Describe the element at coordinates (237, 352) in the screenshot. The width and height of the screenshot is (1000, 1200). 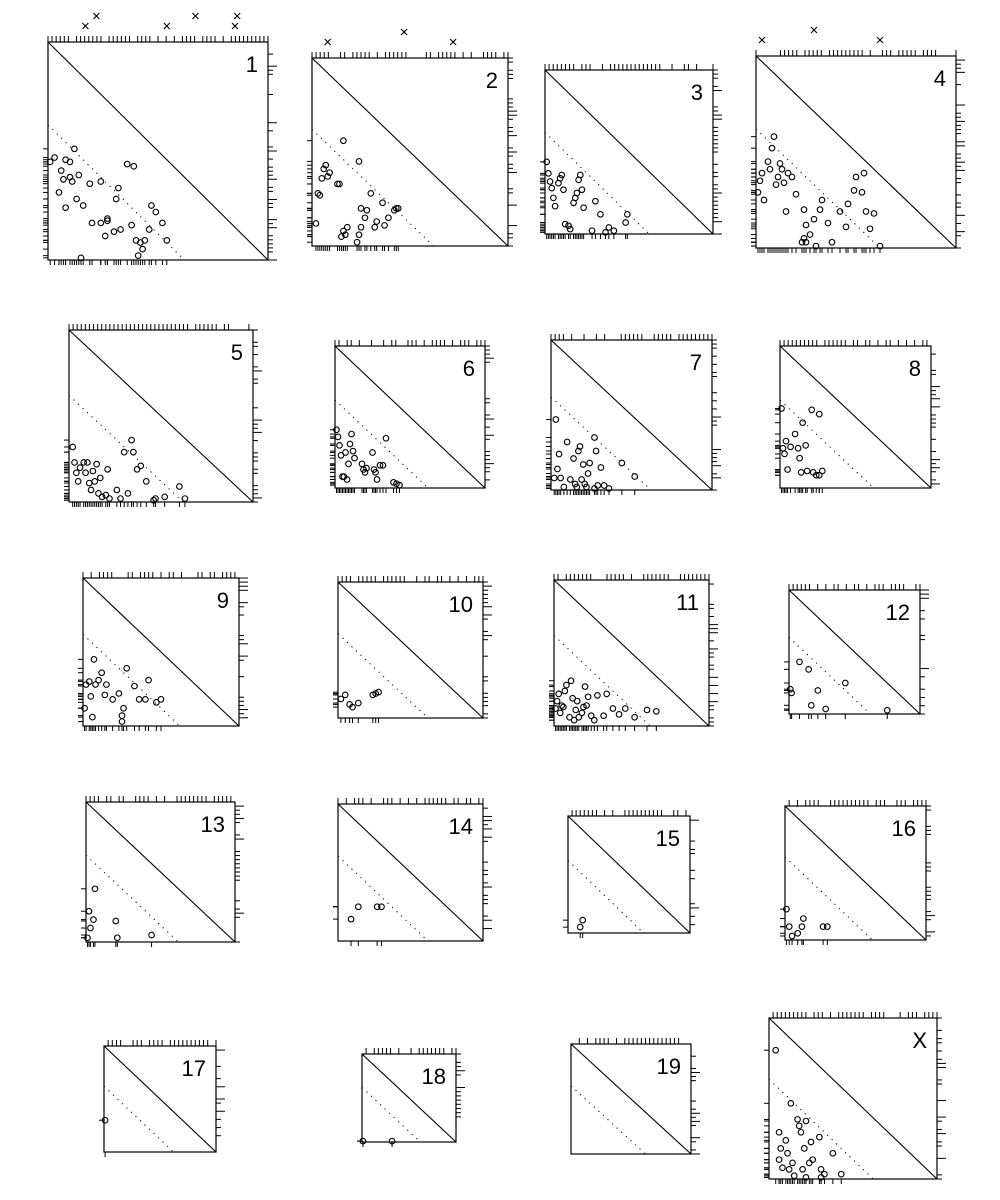
I see `panel-label: 5` at that location.